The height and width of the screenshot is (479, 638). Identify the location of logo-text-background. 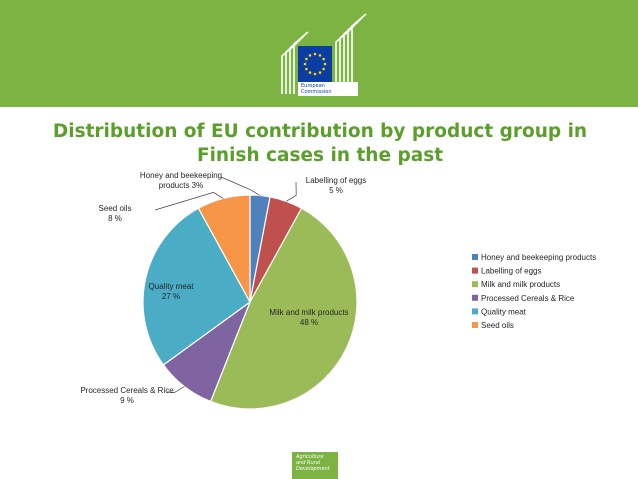
(328, 89).